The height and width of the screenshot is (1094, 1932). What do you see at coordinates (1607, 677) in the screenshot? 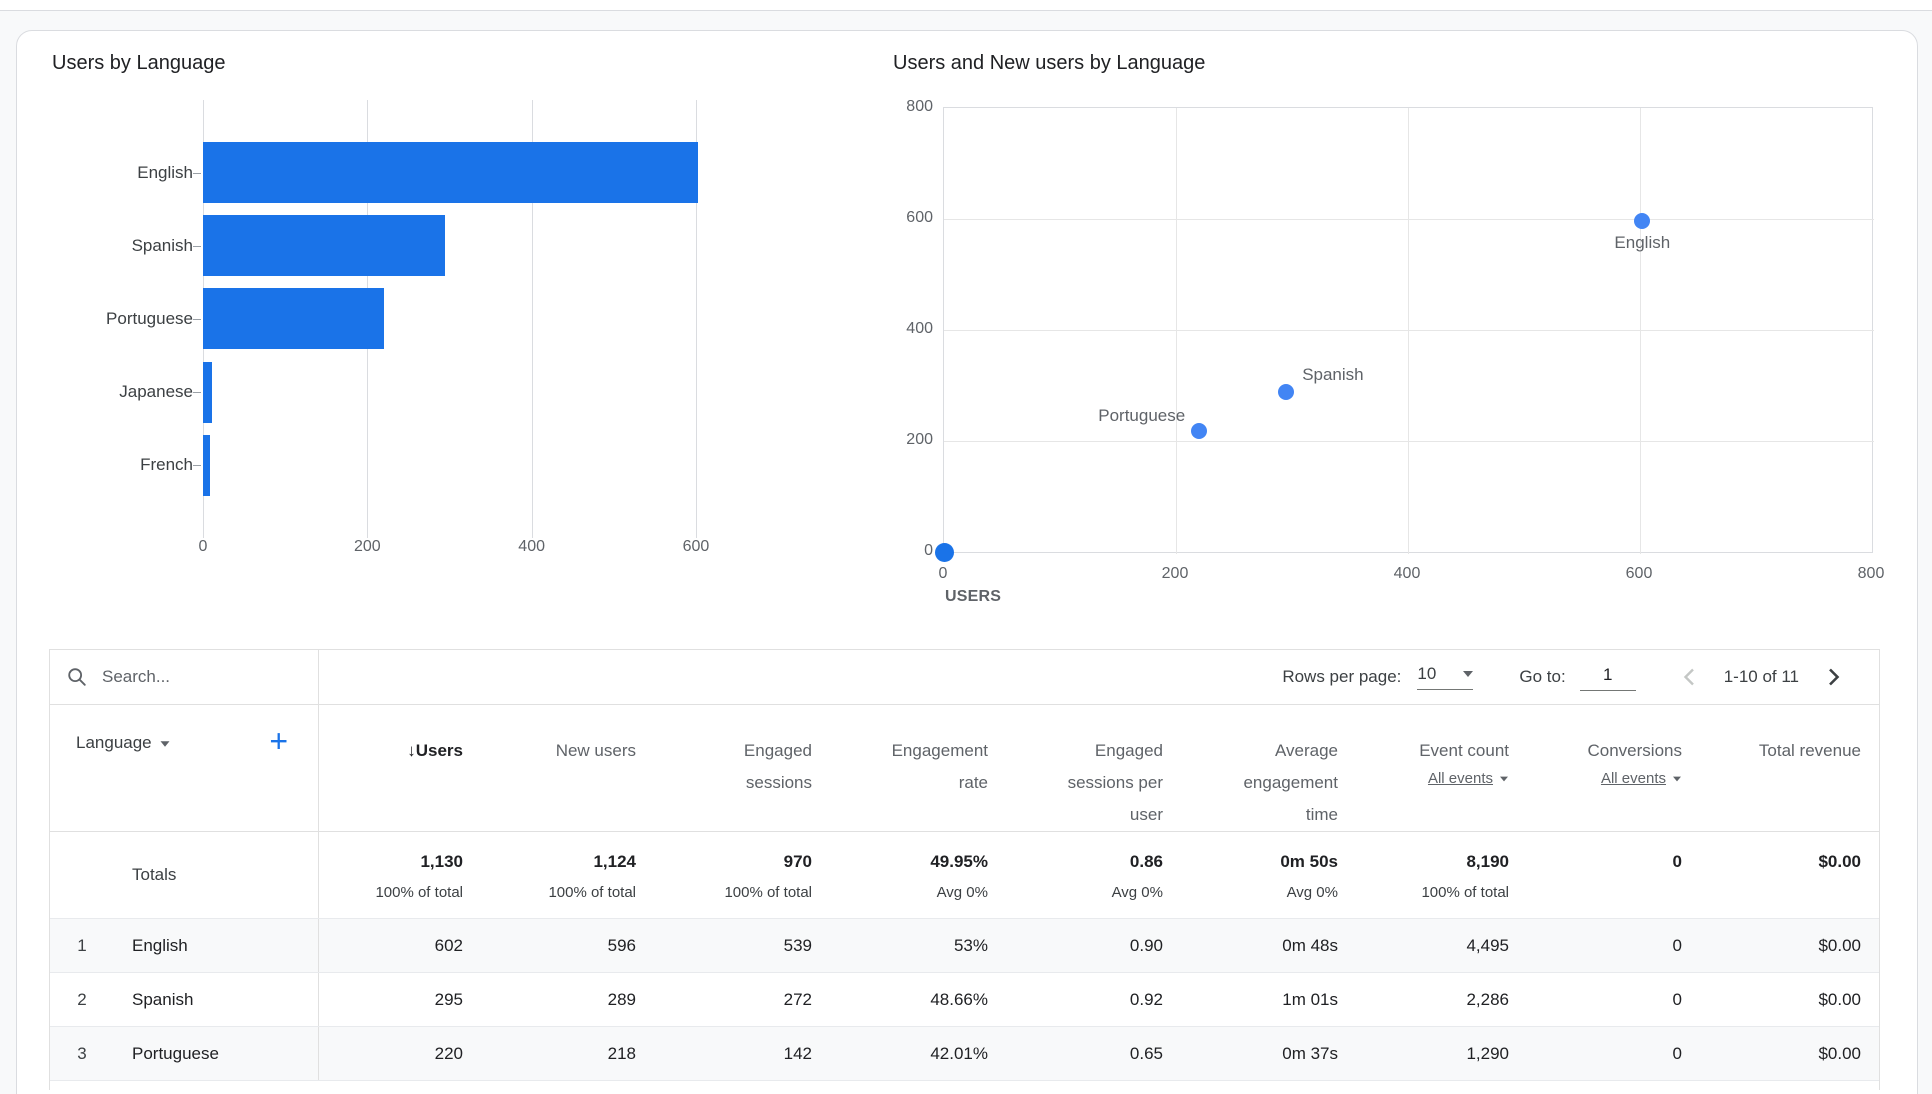
I see `go-to-page-input` at bounding box center [1607, 677].